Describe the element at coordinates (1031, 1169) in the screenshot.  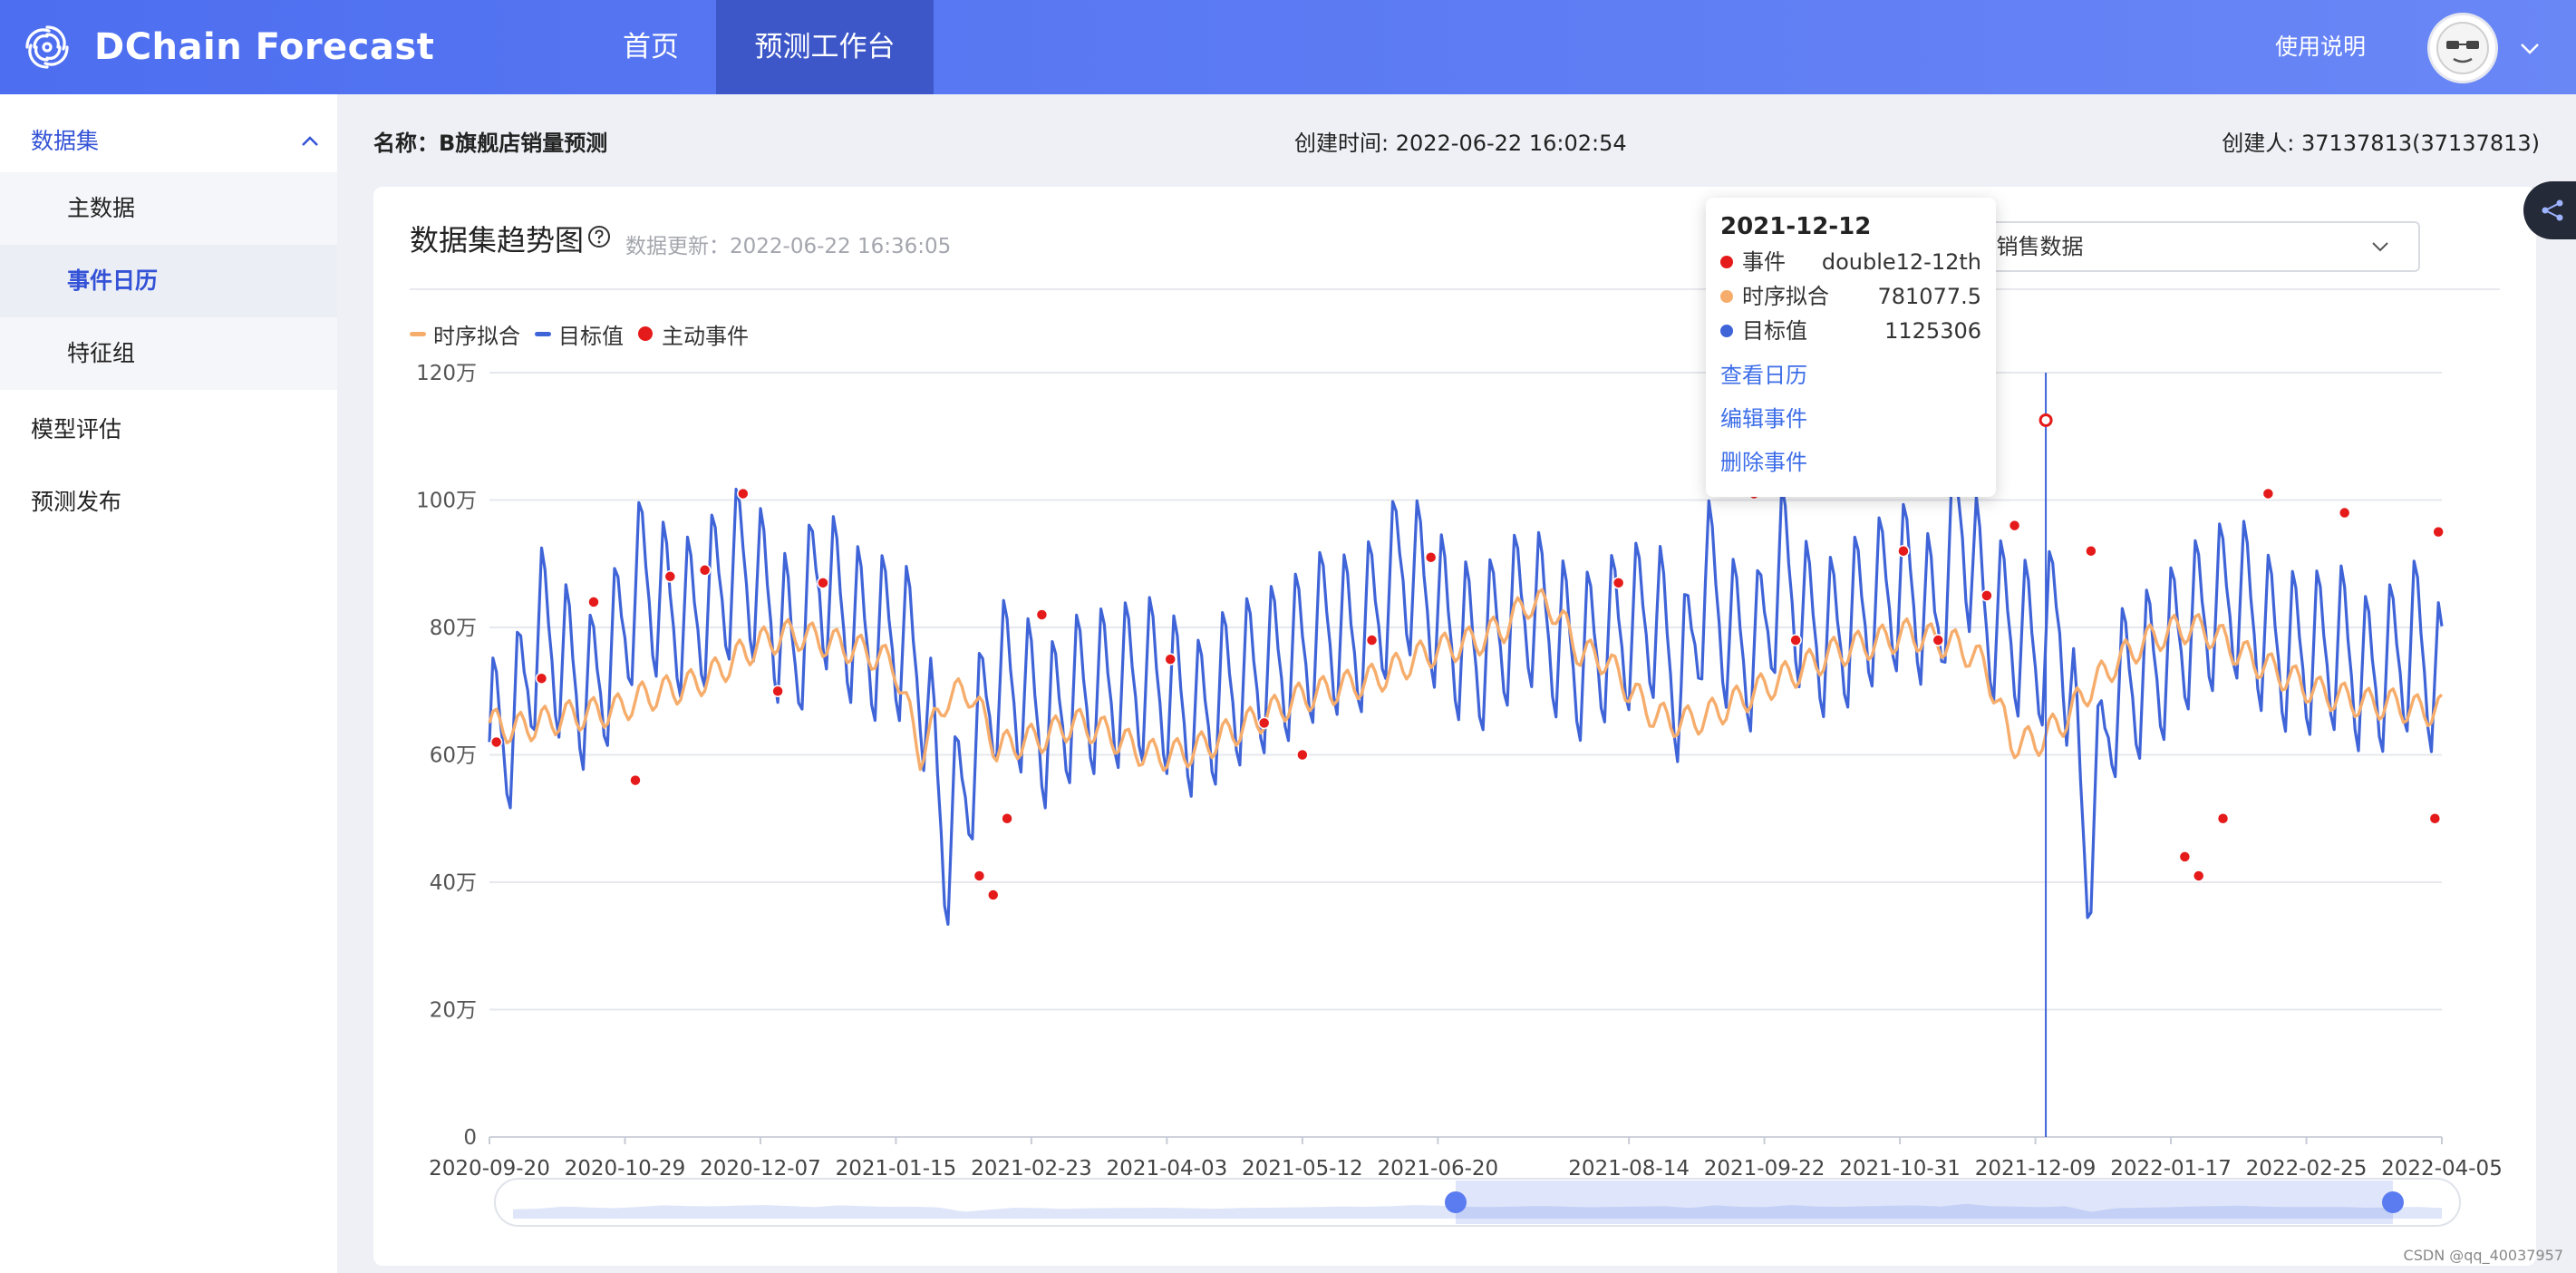
I see `x-tick-label: 2021-02-23` at that location.